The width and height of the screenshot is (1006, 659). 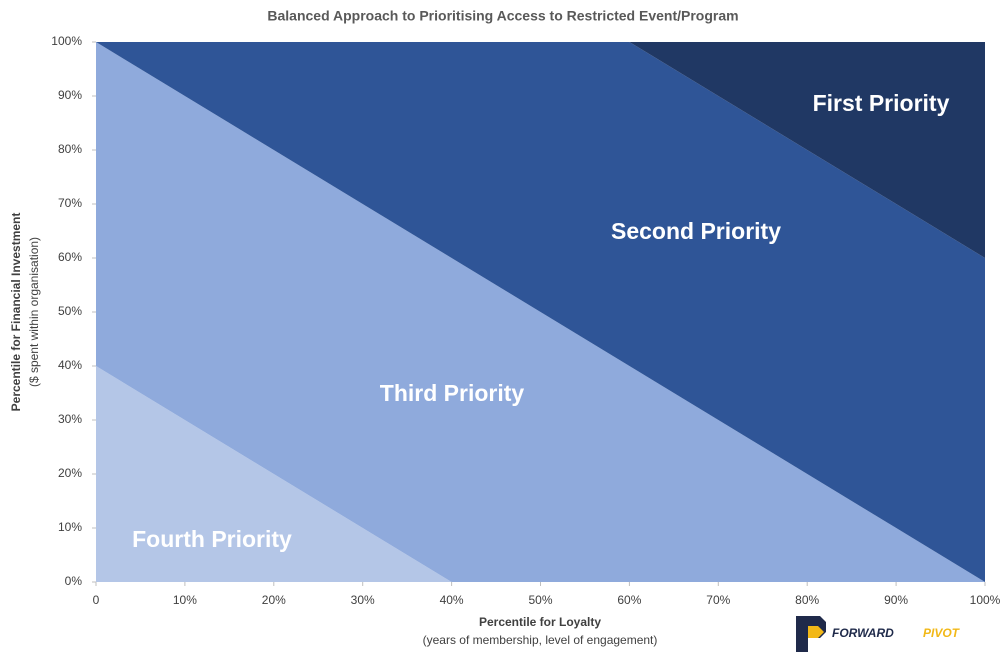 I want to click on y-tick-label: 100%, so click(x=66, y=41).